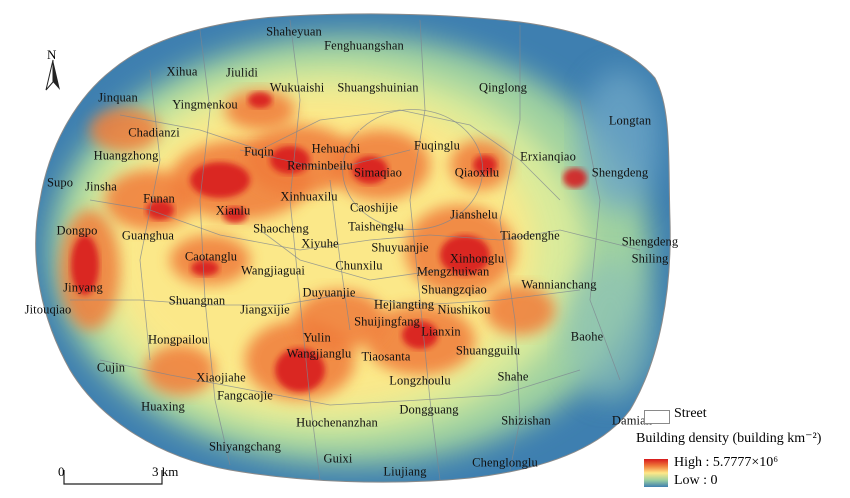 Image resolution: width=850 pixels, height=498 pixels. What do you see at coordinates (477, 258) in the screenshot?
I see `street-label: Xinhonglu` at bounding box center [477, 258].